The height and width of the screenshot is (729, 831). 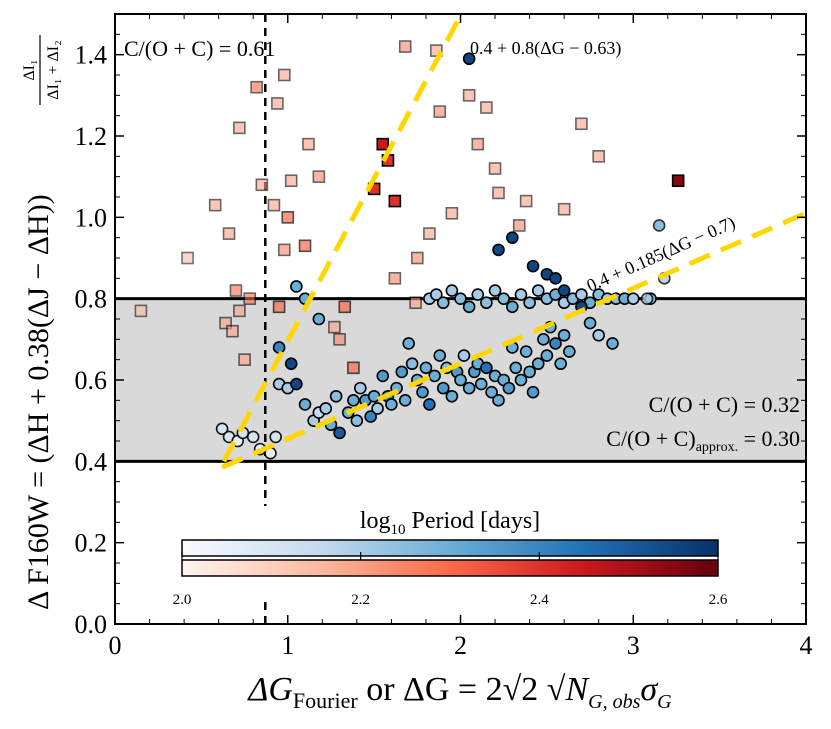 I want to click on colorbar-title: log10 Period [days], so click(x=450, y=523).